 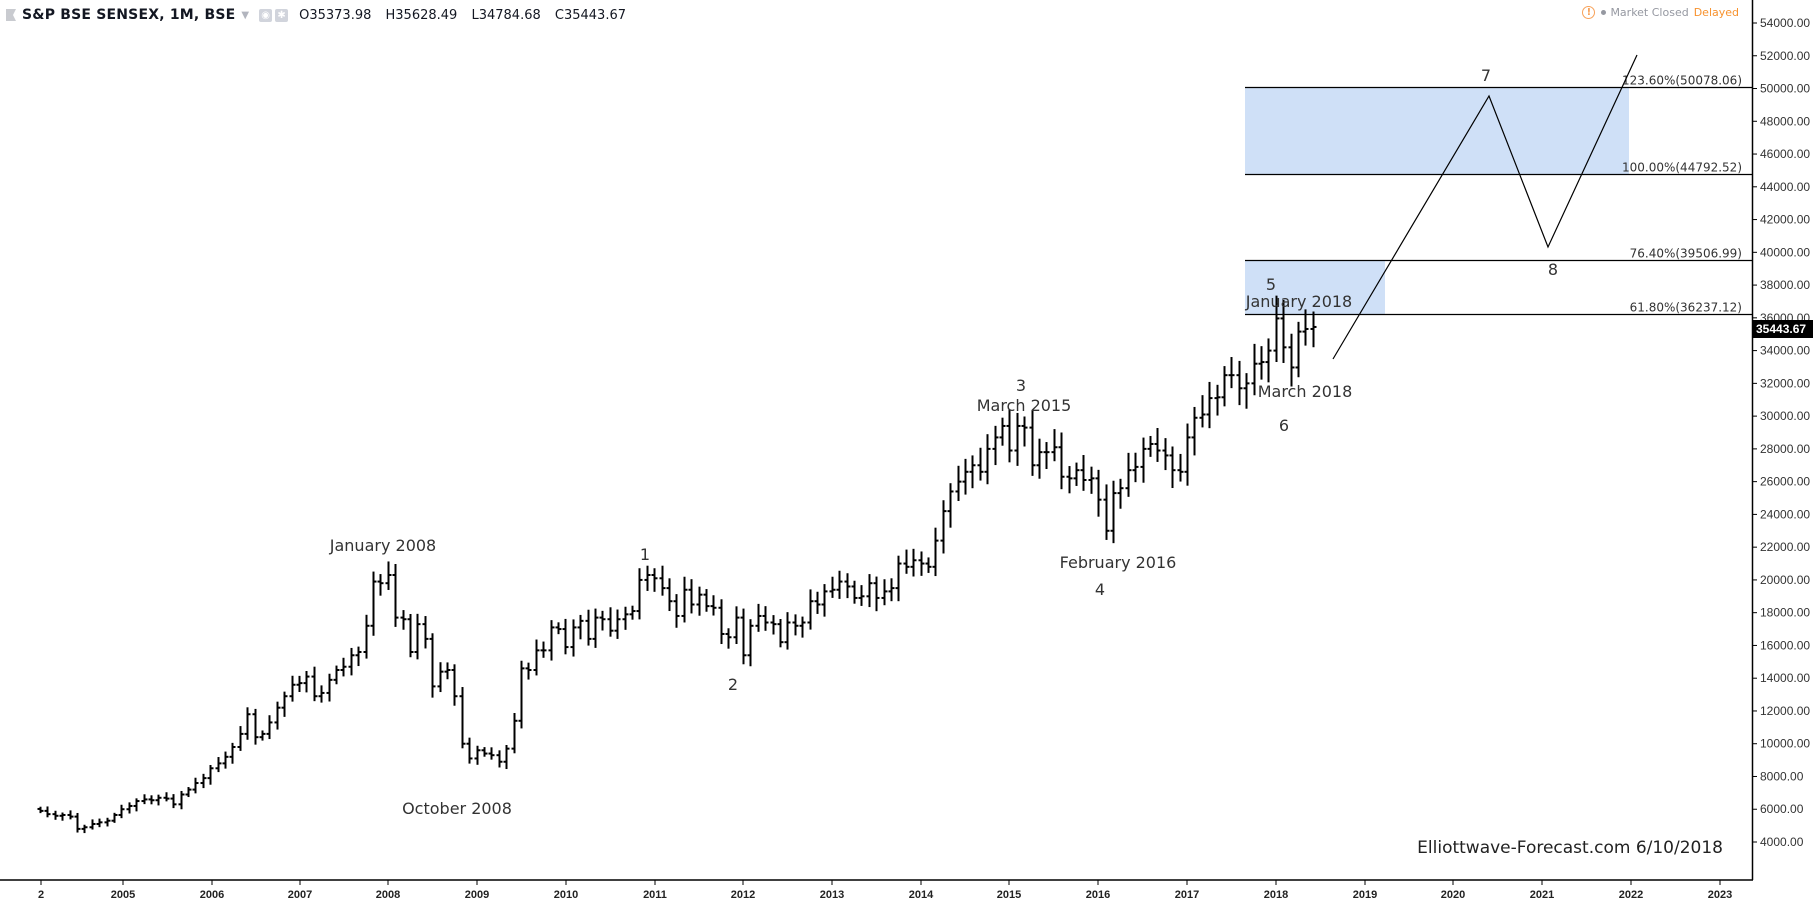 What do you see at coordinates (1365, 895) in the screenshot?
I see `x-tick-label: 2019` at bounding box center [1365, 895].